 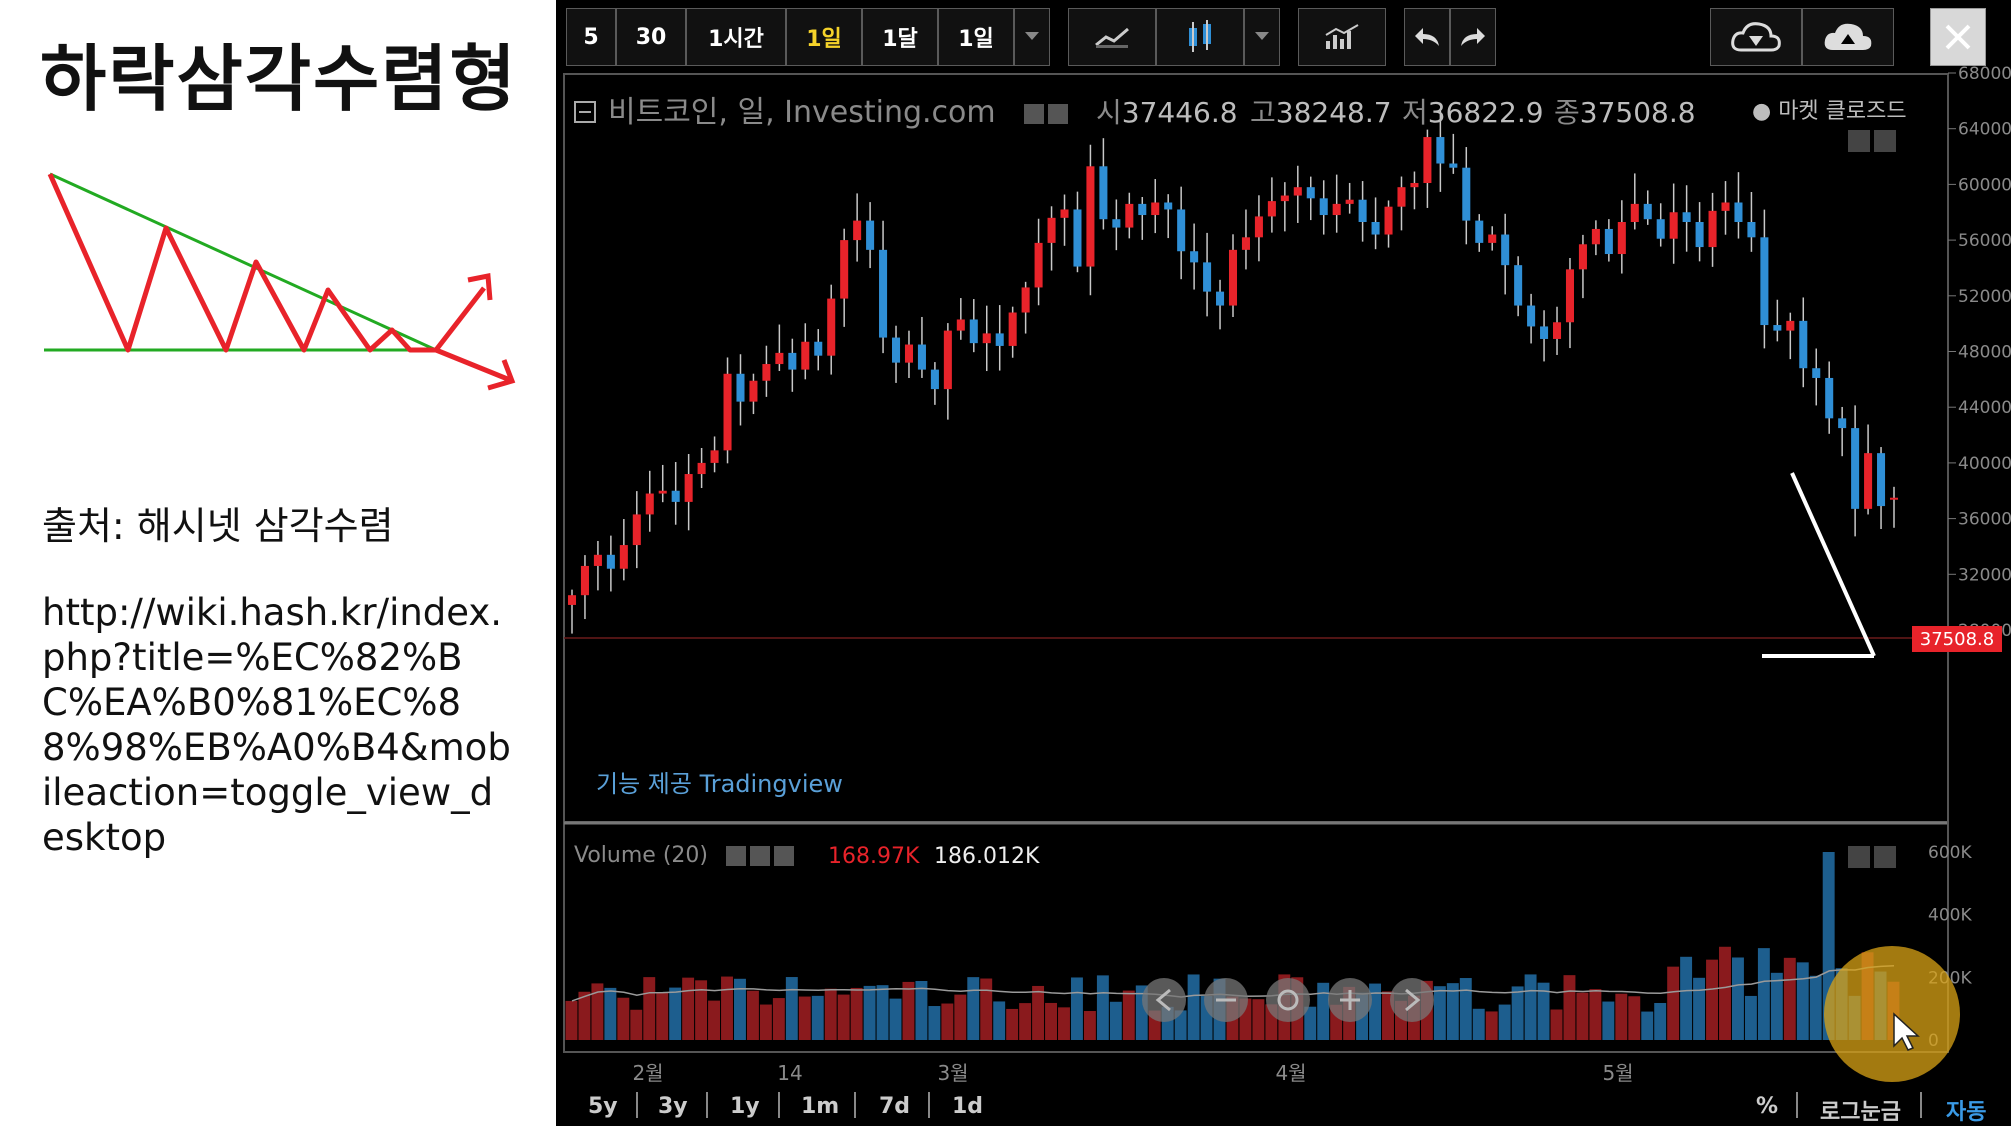 I want to click on close-button, so click(x=1958, y=37).